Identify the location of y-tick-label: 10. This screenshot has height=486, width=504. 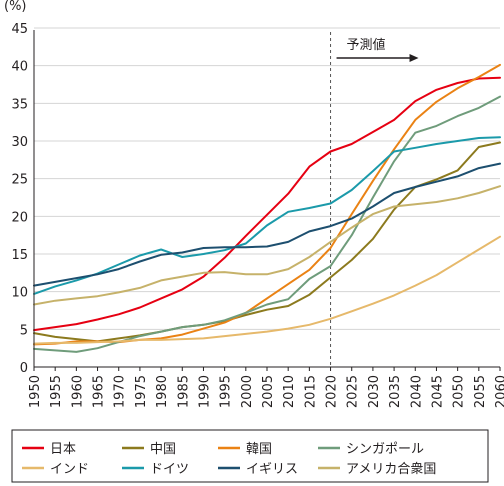
(19, 293).